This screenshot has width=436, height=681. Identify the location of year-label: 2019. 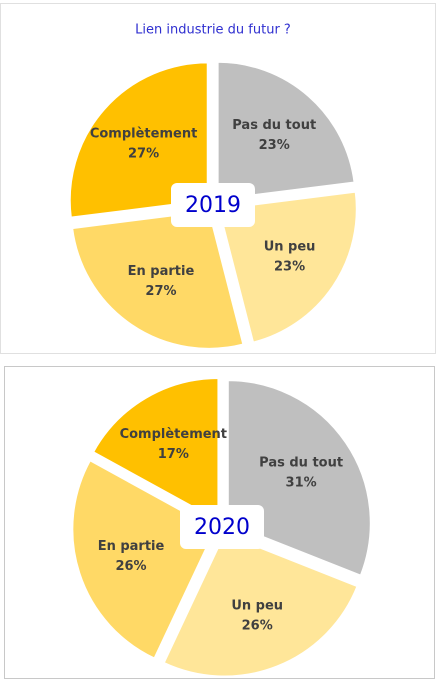
(213, 205).